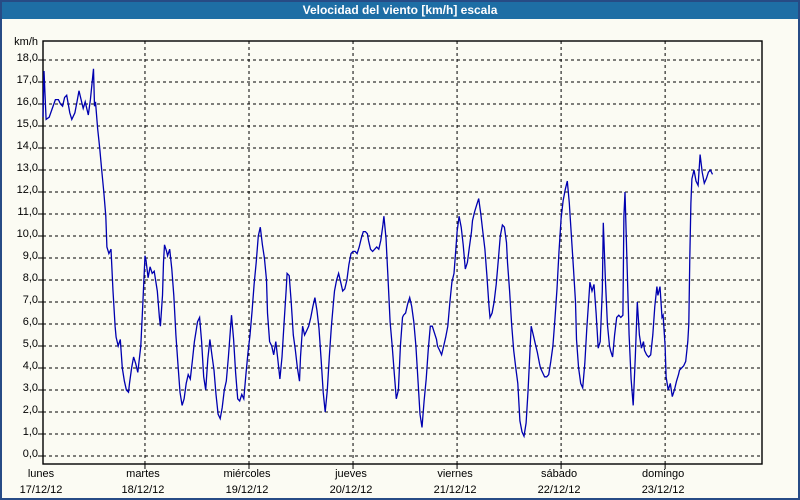 The image size is (800, 500). What do you see at coordinates (30, 388) in the screenshot?
I see `y-tick-label: 3,0` at bounding box center [30, 388].